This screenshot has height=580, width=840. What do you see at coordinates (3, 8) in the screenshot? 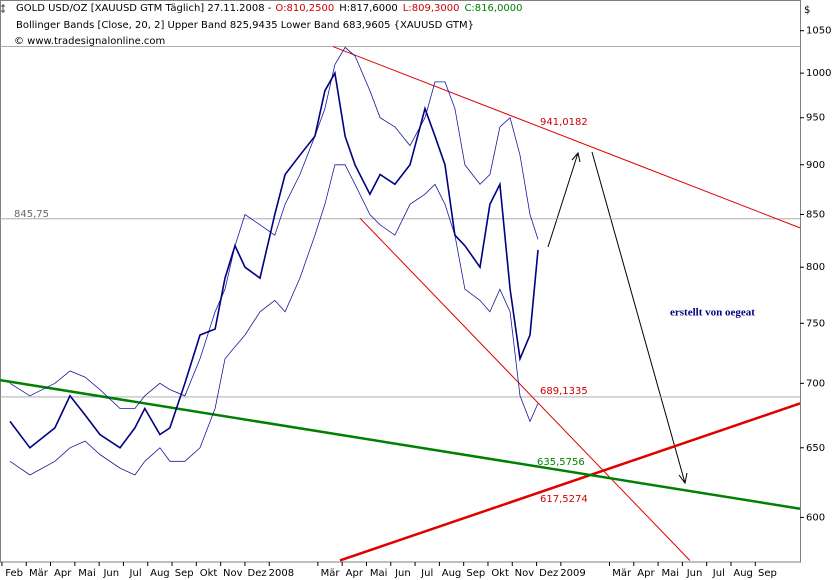
I see `series-icon` at bounding box center [3, 8].